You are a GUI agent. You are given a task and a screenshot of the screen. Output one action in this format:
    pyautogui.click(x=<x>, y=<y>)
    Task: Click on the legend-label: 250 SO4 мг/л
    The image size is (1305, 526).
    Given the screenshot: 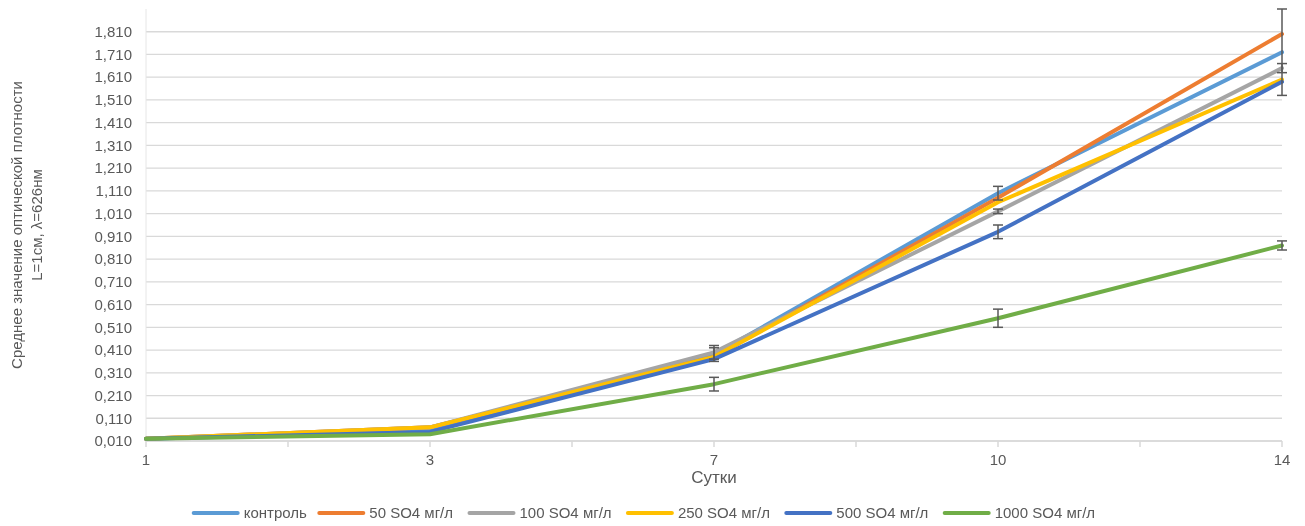 What is the action you would take?
    pyautogui.click(x=723, y=512)
    